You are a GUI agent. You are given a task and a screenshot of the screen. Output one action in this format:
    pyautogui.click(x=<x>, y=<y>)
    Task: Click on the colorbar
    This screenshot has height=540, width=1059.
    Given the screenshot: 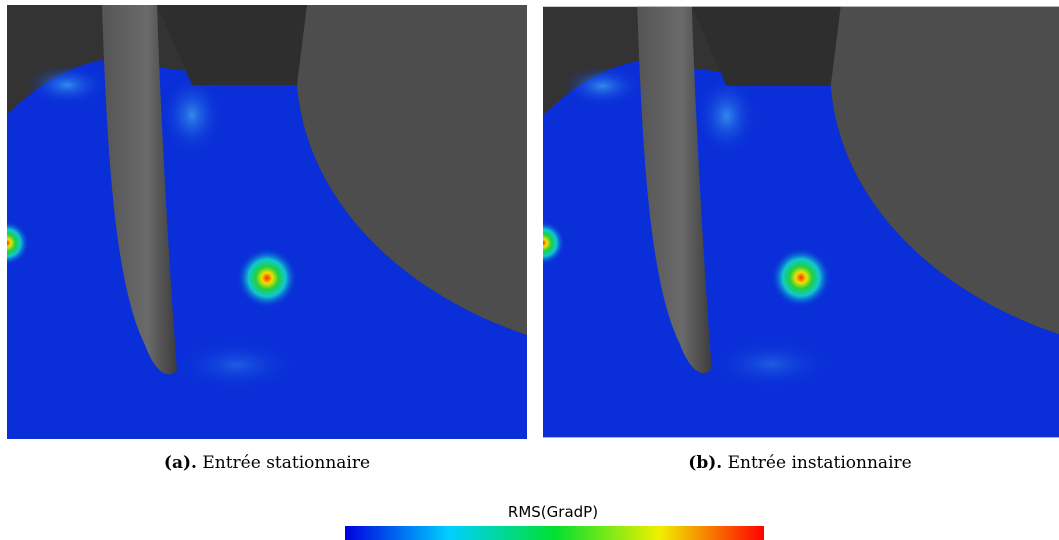 What is the action you would take?
    pyautogui.click(x=554, y=533)
    